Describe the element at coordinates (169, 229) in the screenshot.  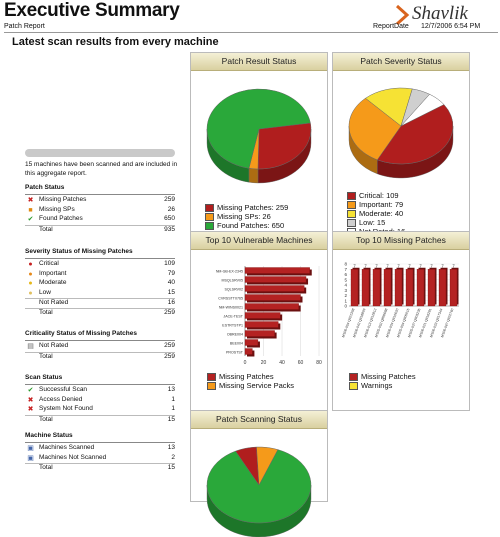
I see `row-value: 935` at that location.